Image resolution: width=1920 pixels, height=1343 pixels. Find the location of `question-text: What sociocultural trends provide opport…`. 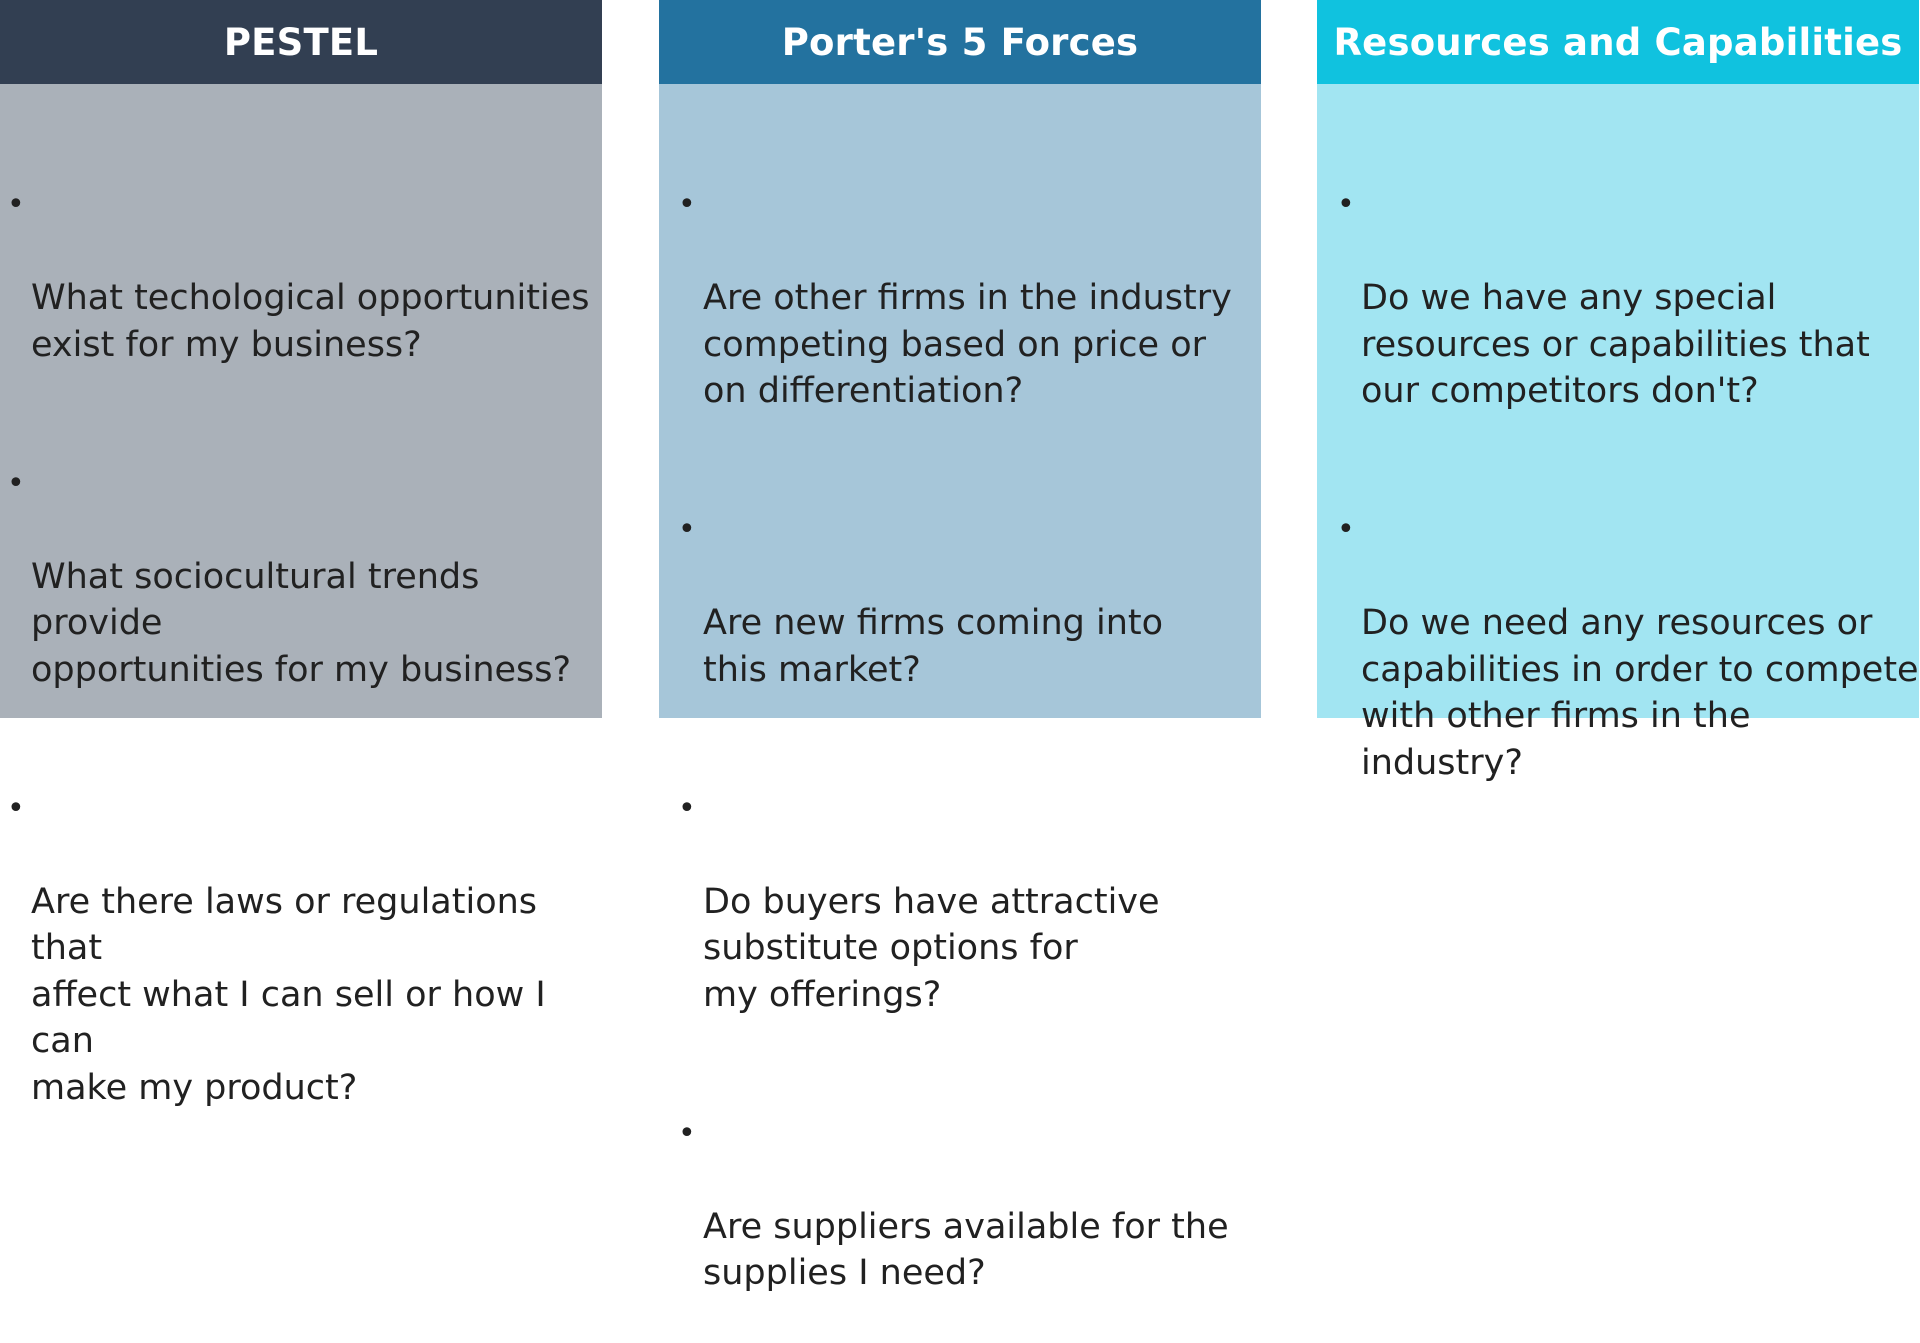

question-text: What sociocultural trends provide opport… is located at coordinates (316, 624).